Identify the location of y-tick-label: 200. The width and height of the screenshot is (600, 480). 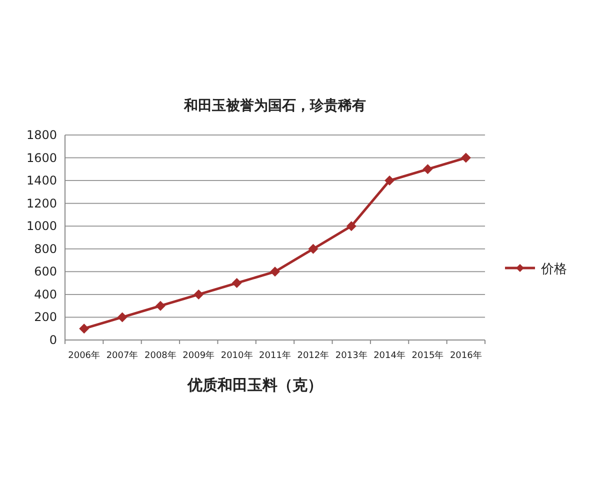
(45, 317).